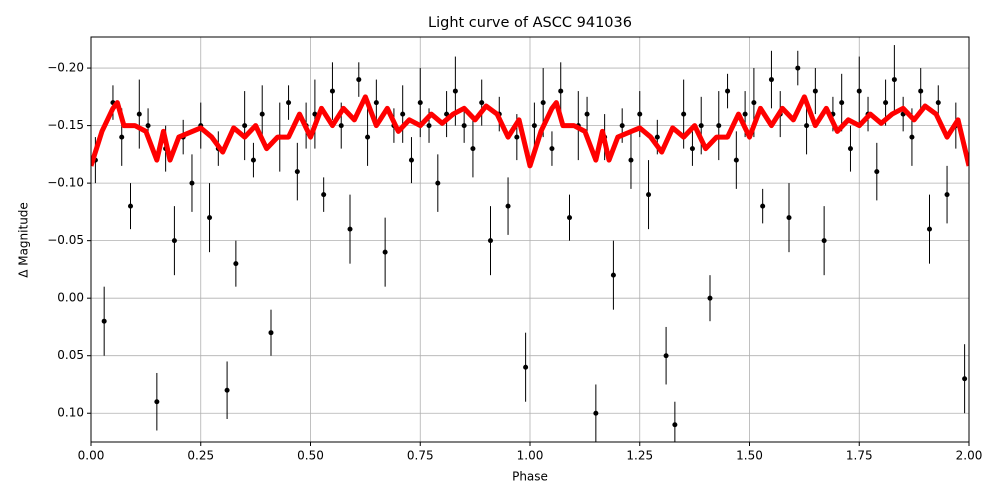 This screenshot has width=1000, height=500. Describe the element at coordinates (859, 456) in the screenshot. I see `x-tick-label: 1.75` at that location.